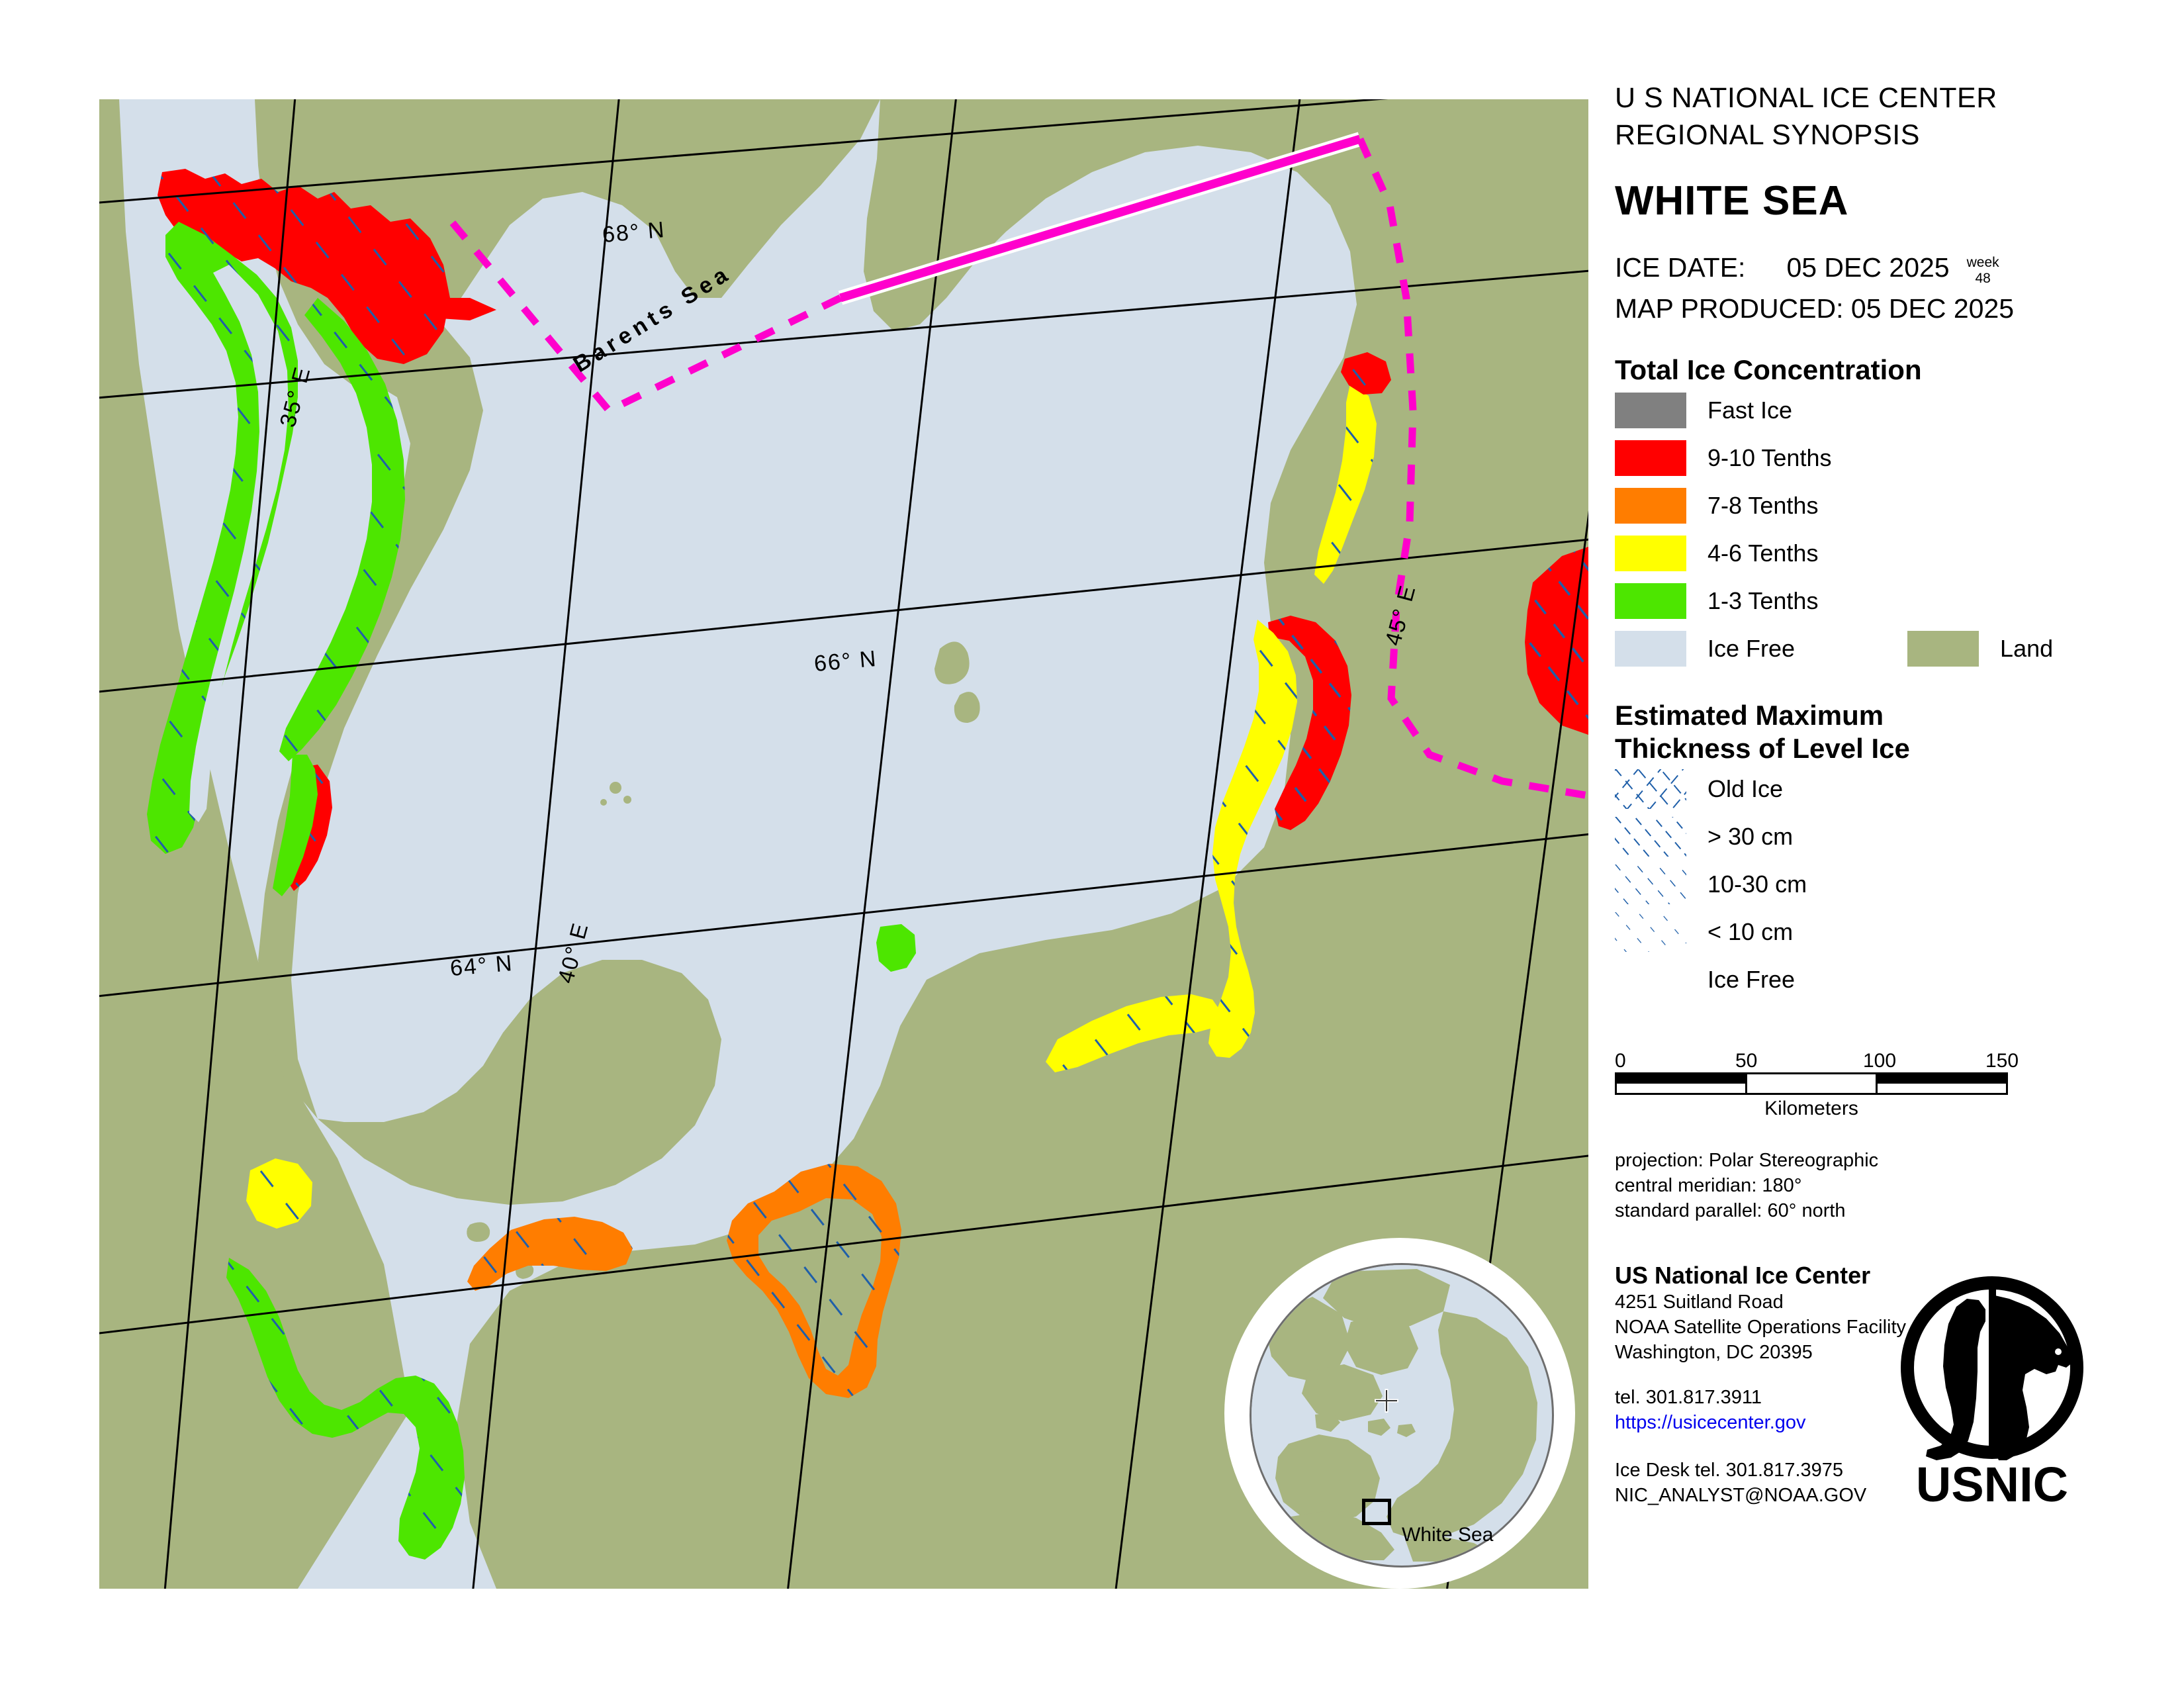  Describe the element at coordinates (1815, 308) in the screenshot. I see `map-produced: MAP PRODUCED: 05 DEC 2025` at that location.